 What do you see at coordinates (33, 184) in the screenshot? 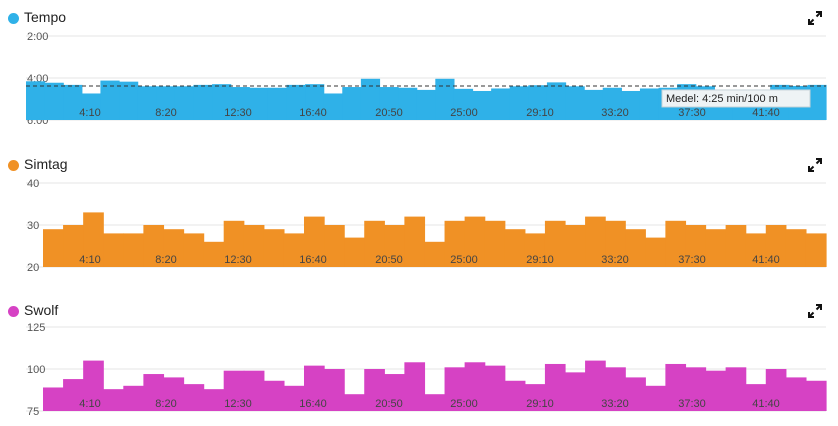
I see `y-tick-label: 40` at bounding box center [33, 184].